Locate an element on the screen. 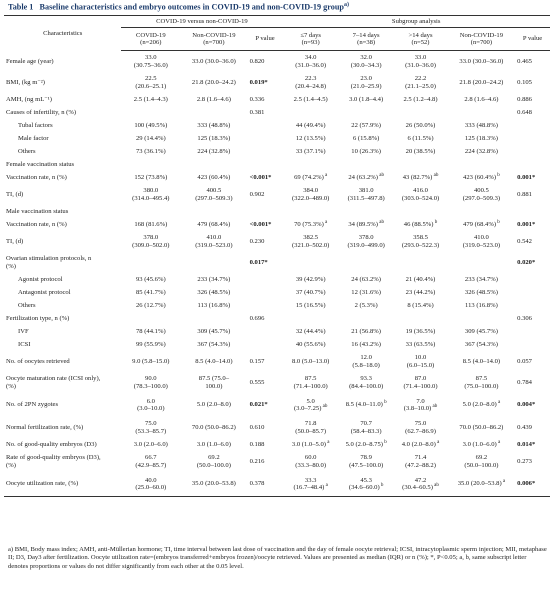 The height and width of the screenshot is (594, 554). header-group-subgroup: Subgroup analysis is located at coordinates (416, 21).